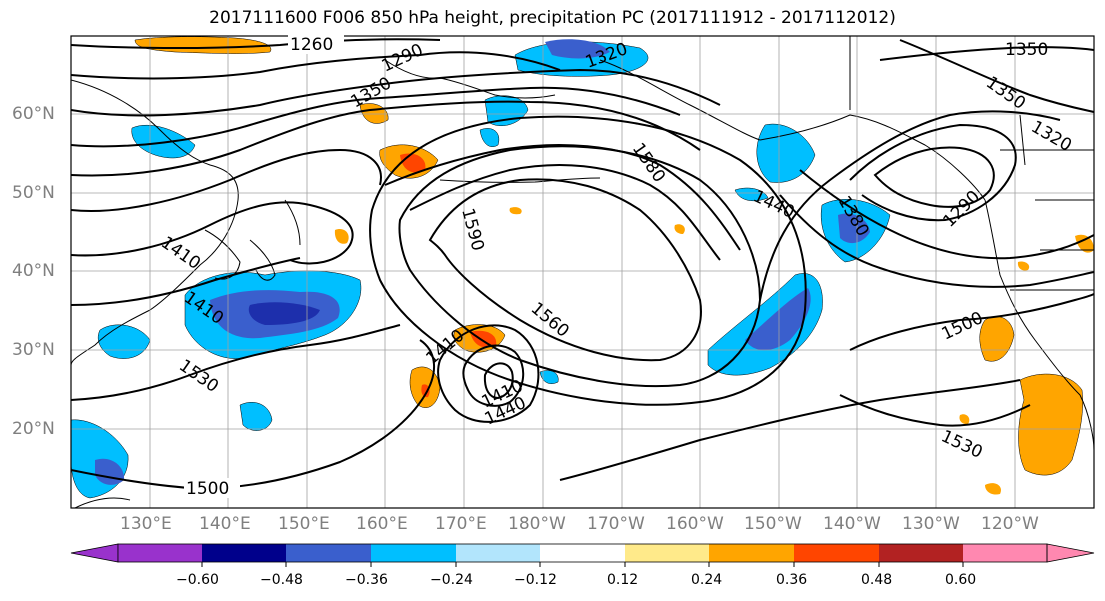 This screenshot has height=601, width=1105. What do you see at coordinates (1026, 50) in the screenshot?
I see `contour-label: 1350` at bounding box center [1026, 50].